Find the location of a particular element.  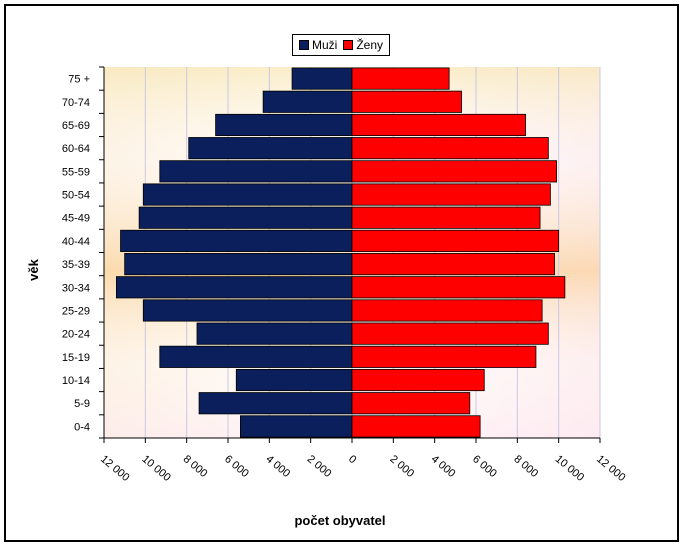

legend-label-muzi: Muži is located at coordinates (325, 45).